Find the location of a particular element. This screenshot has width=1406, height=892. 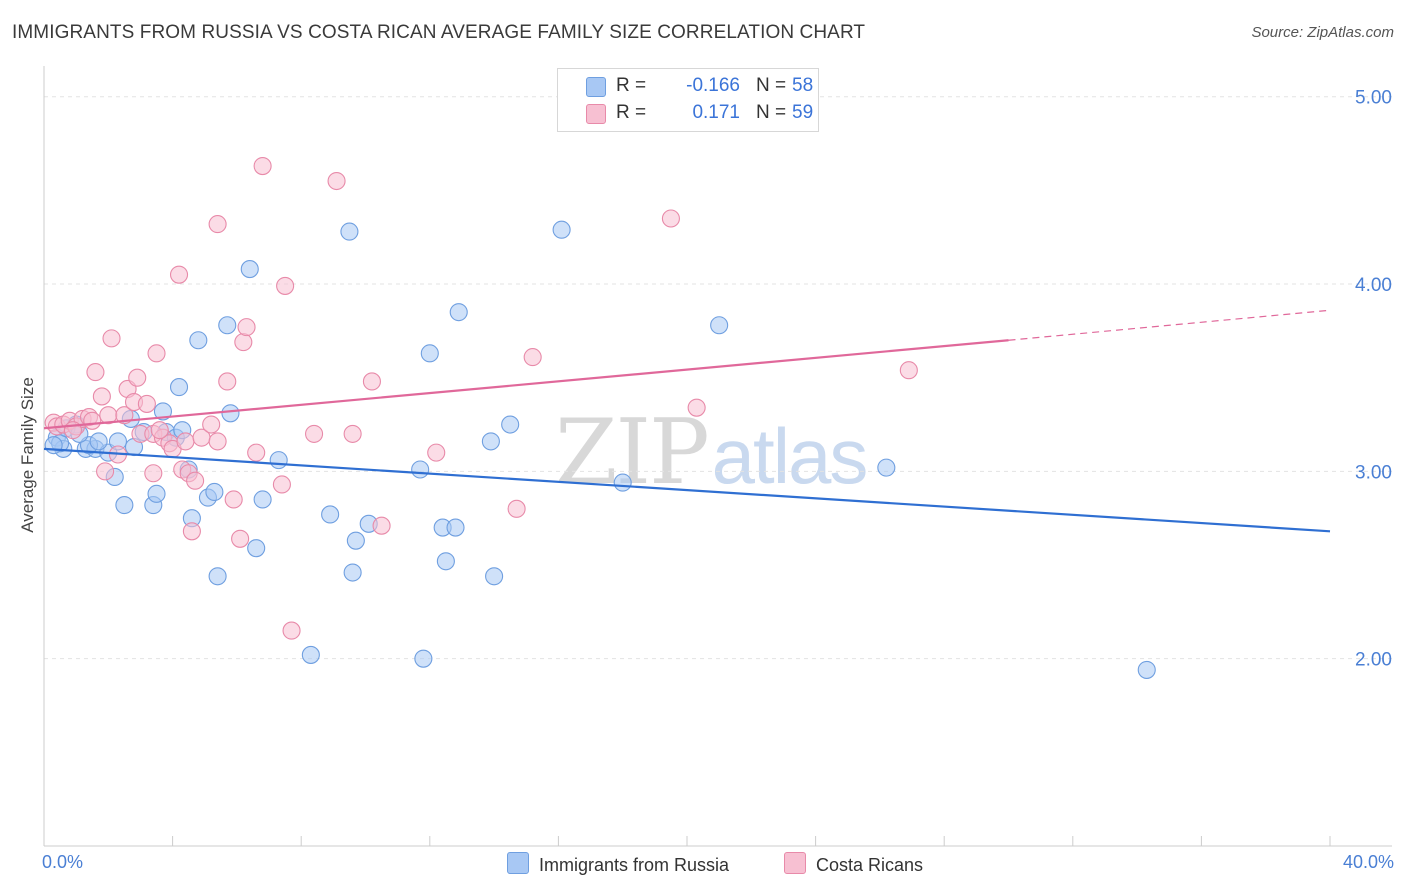

y-tick-labels: 2.00 3.00 4.00 5.00 is located at coordinates (1373, 379).